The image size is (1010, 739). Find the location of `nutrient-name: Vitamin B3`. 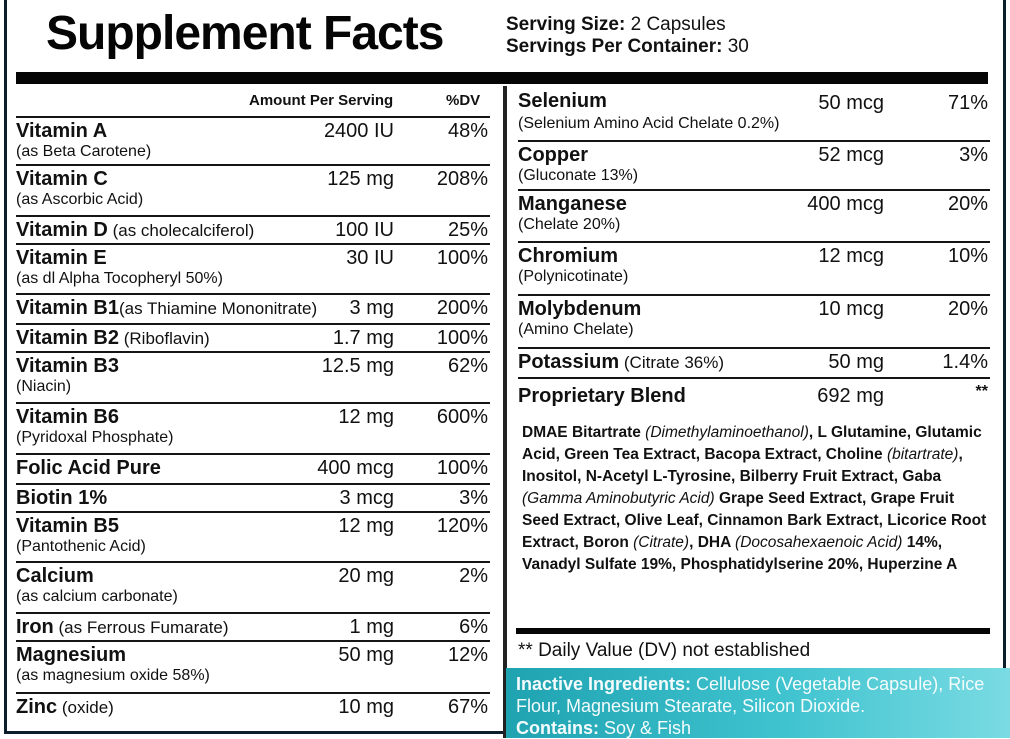

nutrient-name: Vitamin B3 is located at coordinates (67, 366).